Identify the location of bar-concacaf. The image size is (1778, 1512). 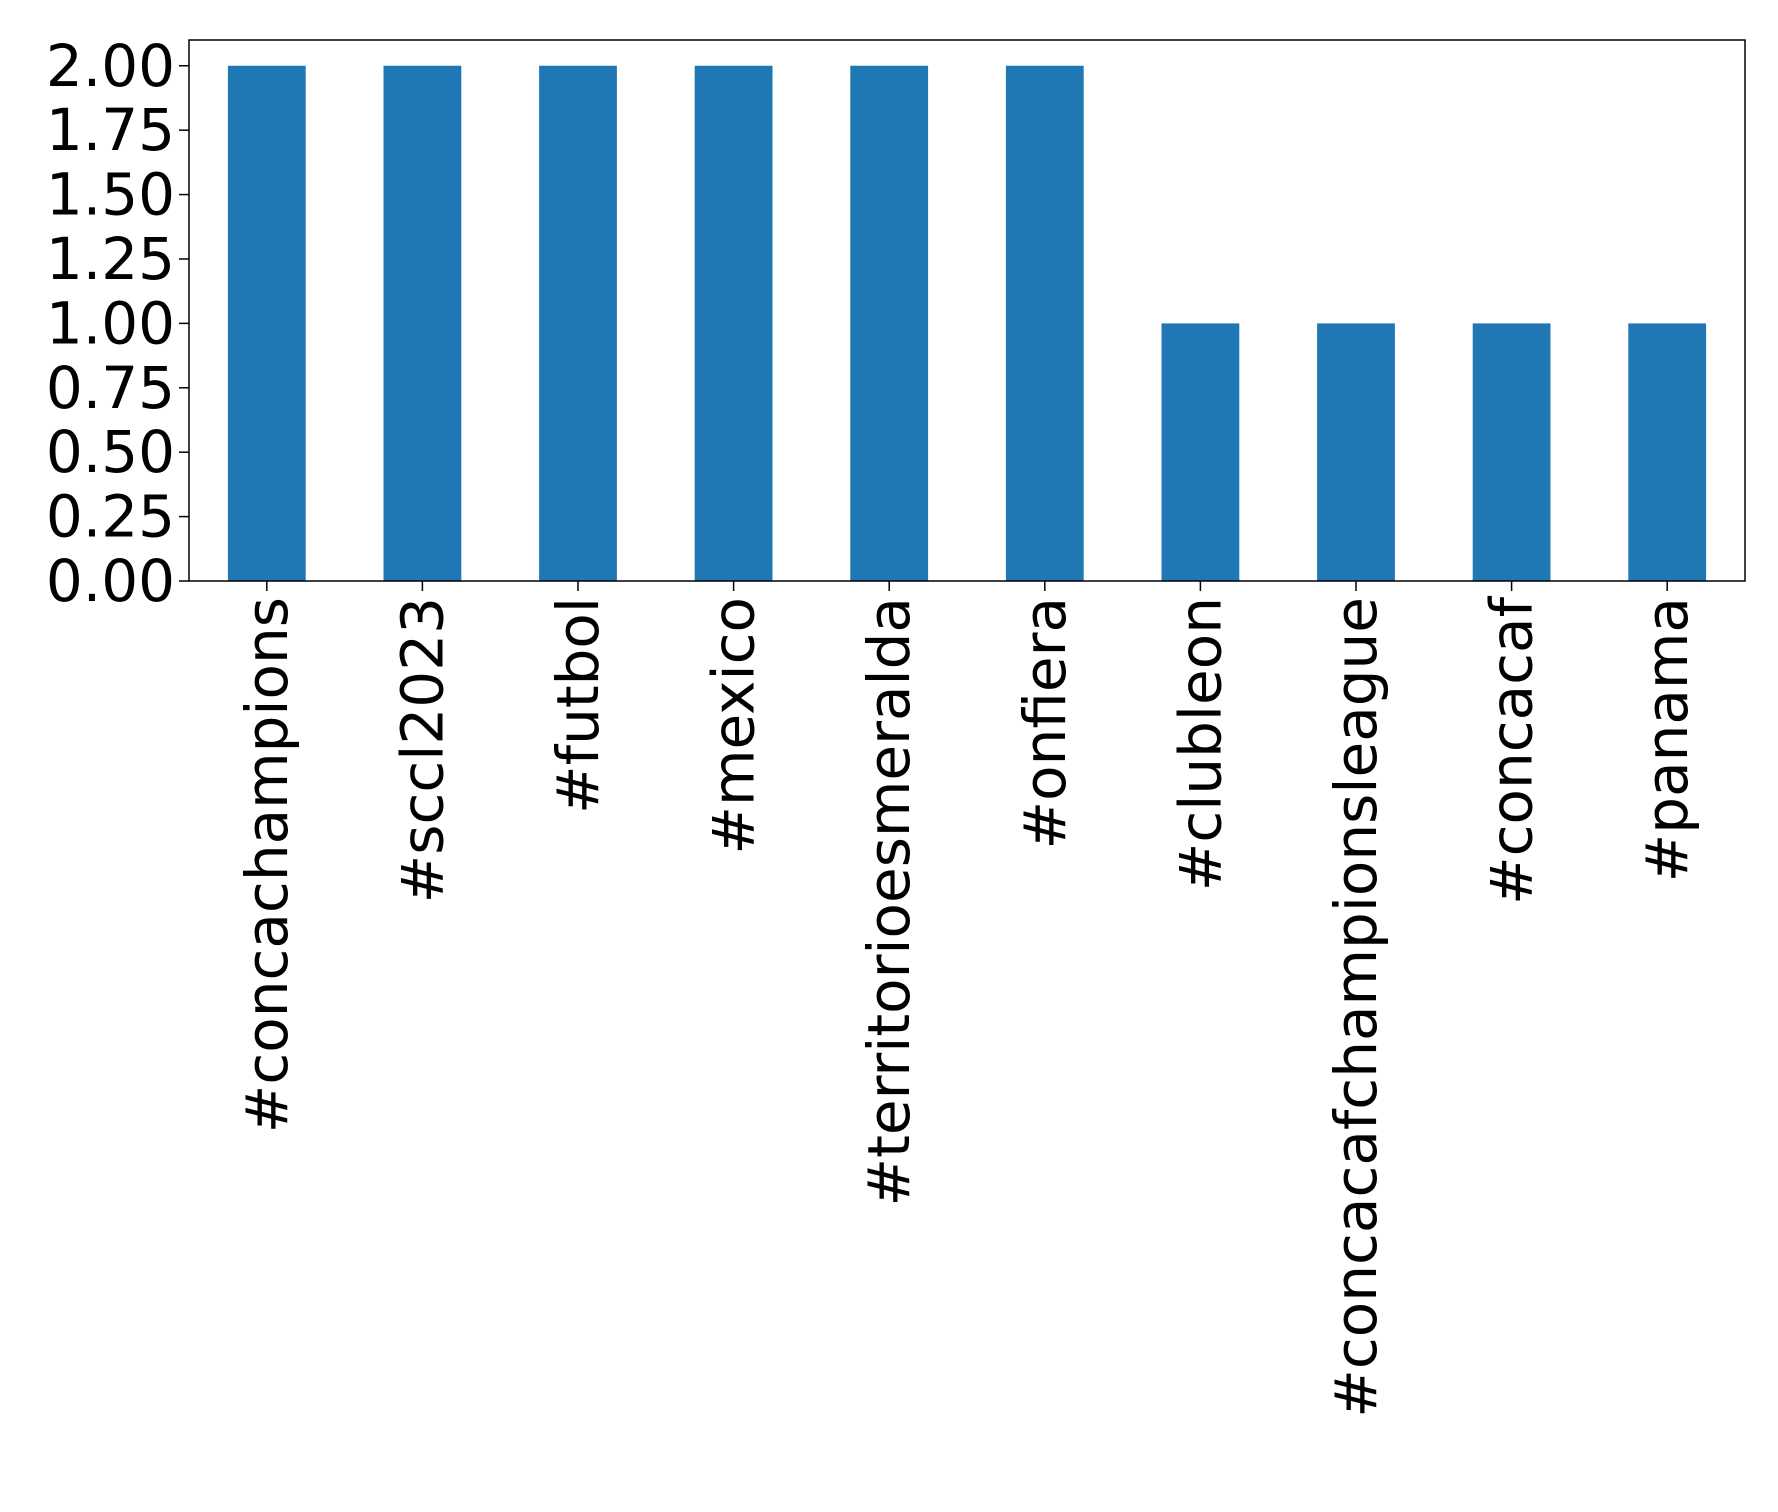
(1511, 452).